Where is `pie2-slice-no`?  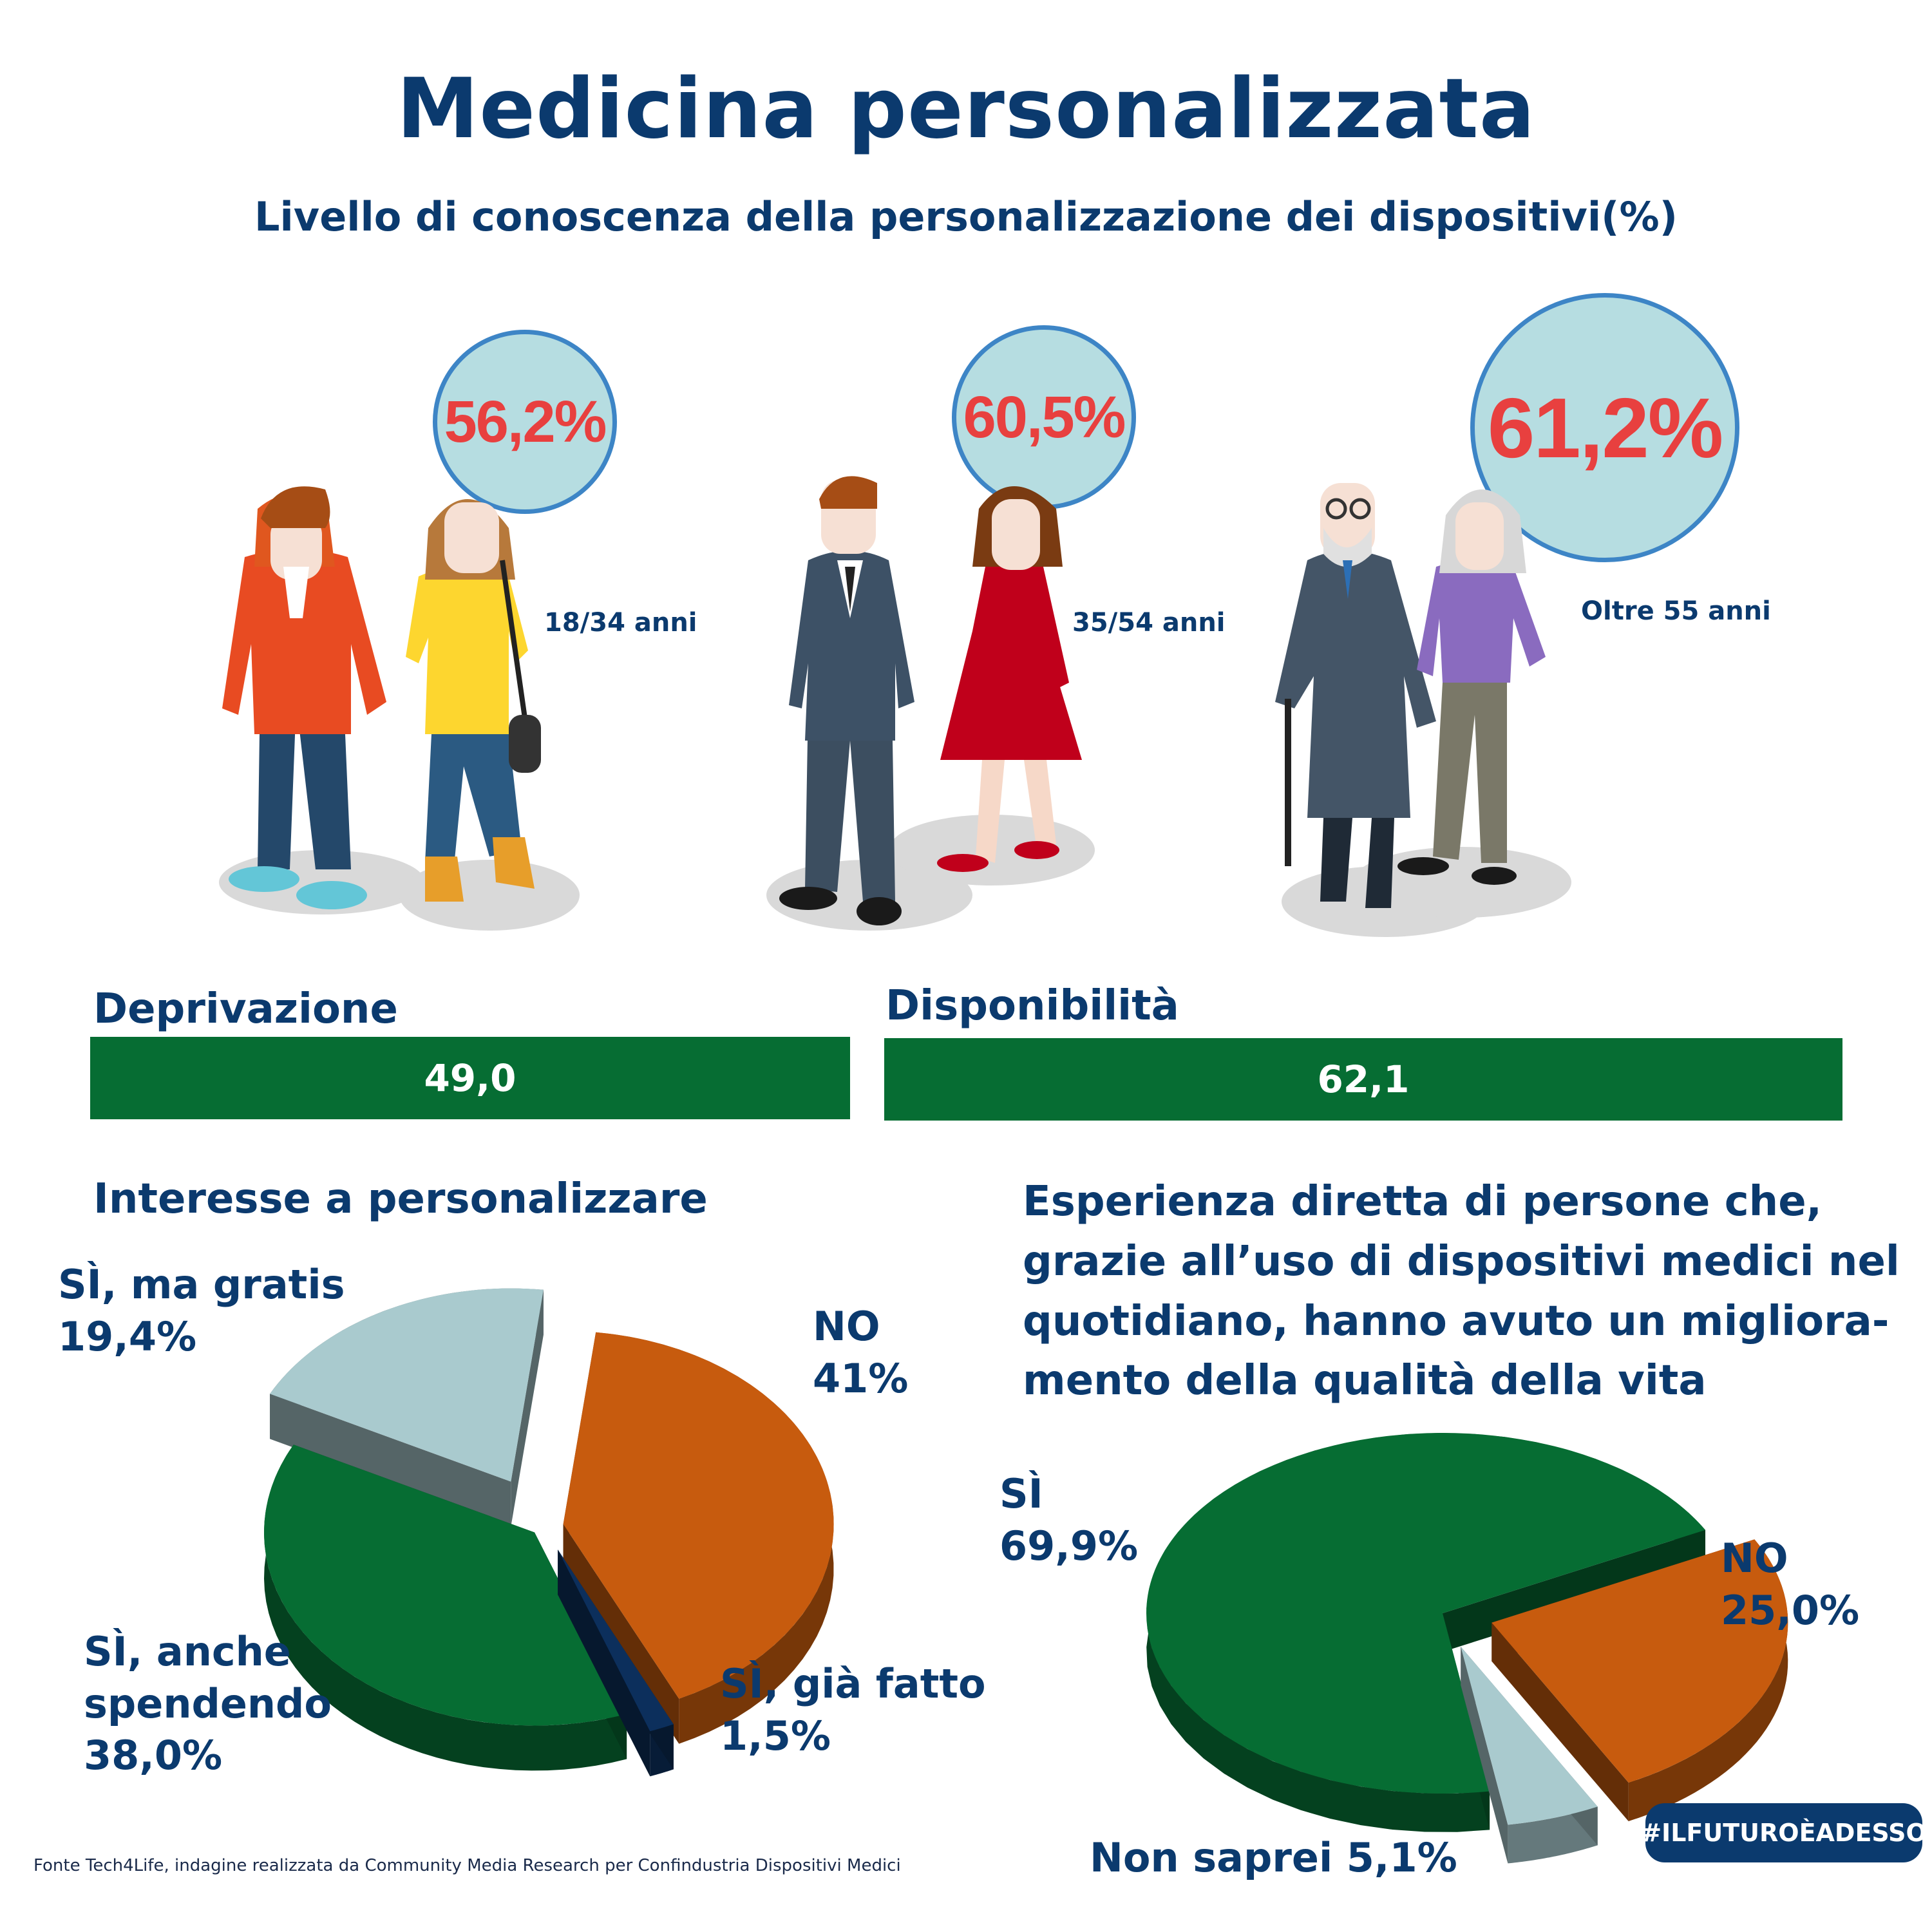
pie2-slice-no is located at coordinates (1640, 1661).